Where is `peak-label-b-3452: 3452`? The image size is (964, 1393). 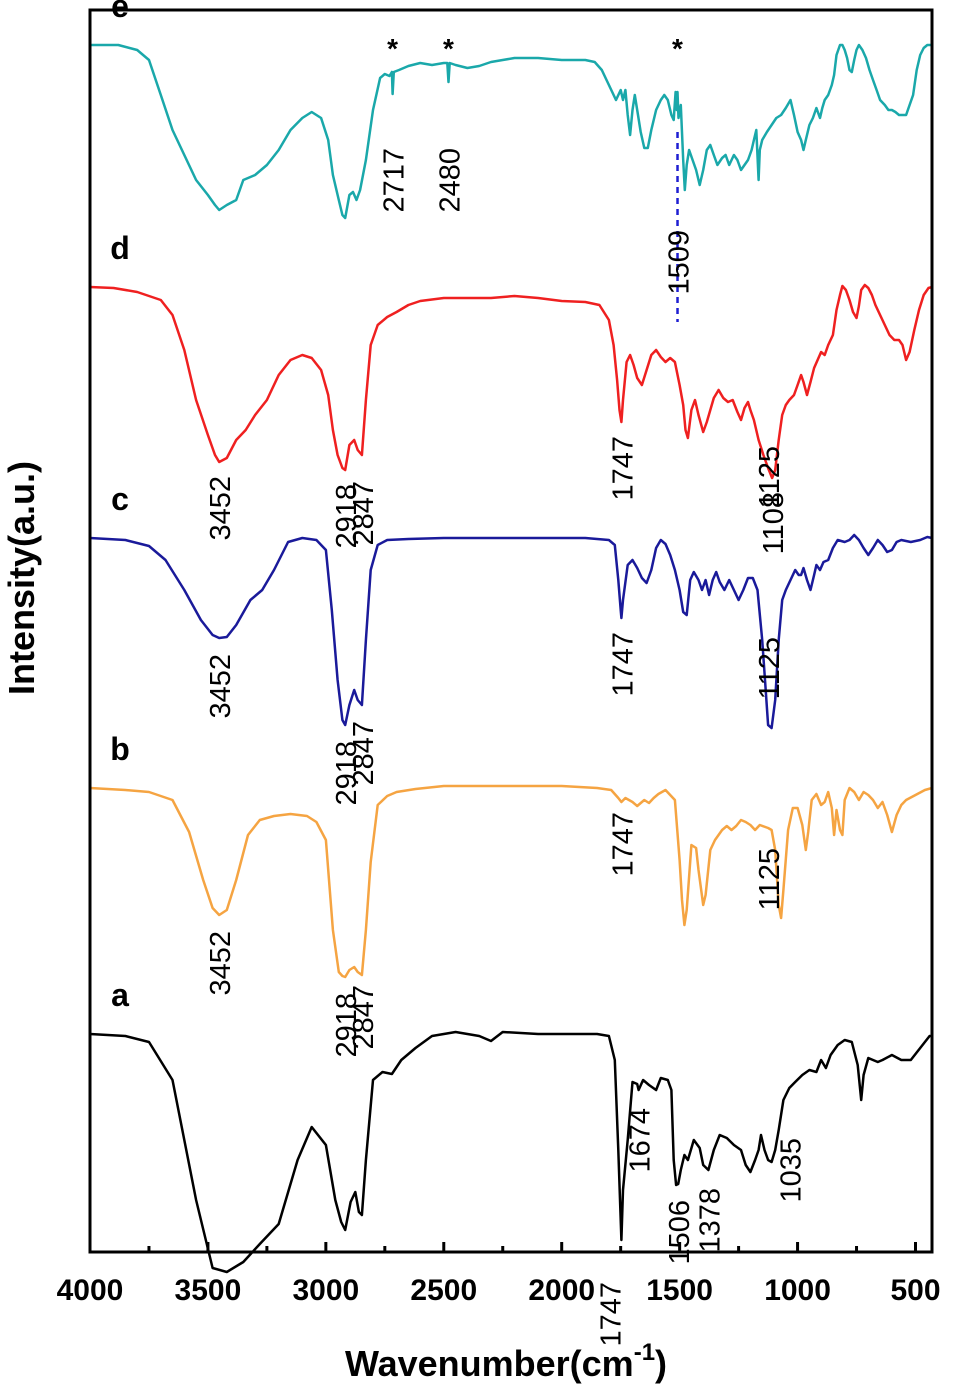
peak-label-b-3452: 3452 is located at coordinates (221, 963).